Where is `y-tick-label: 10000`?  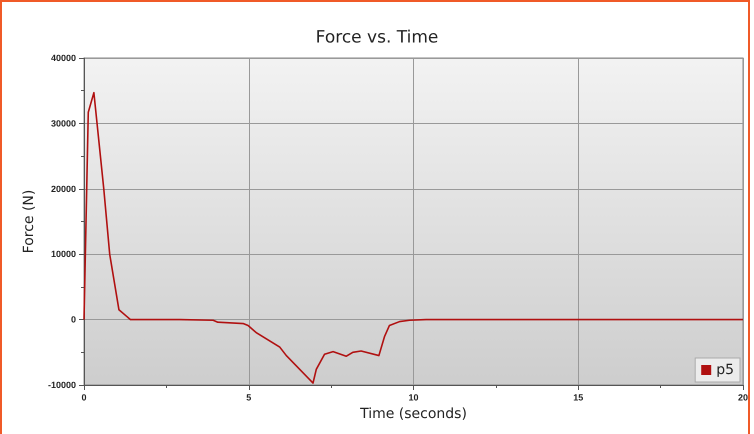 y-tick-label: 10000 is located at coordinates (63, 254).